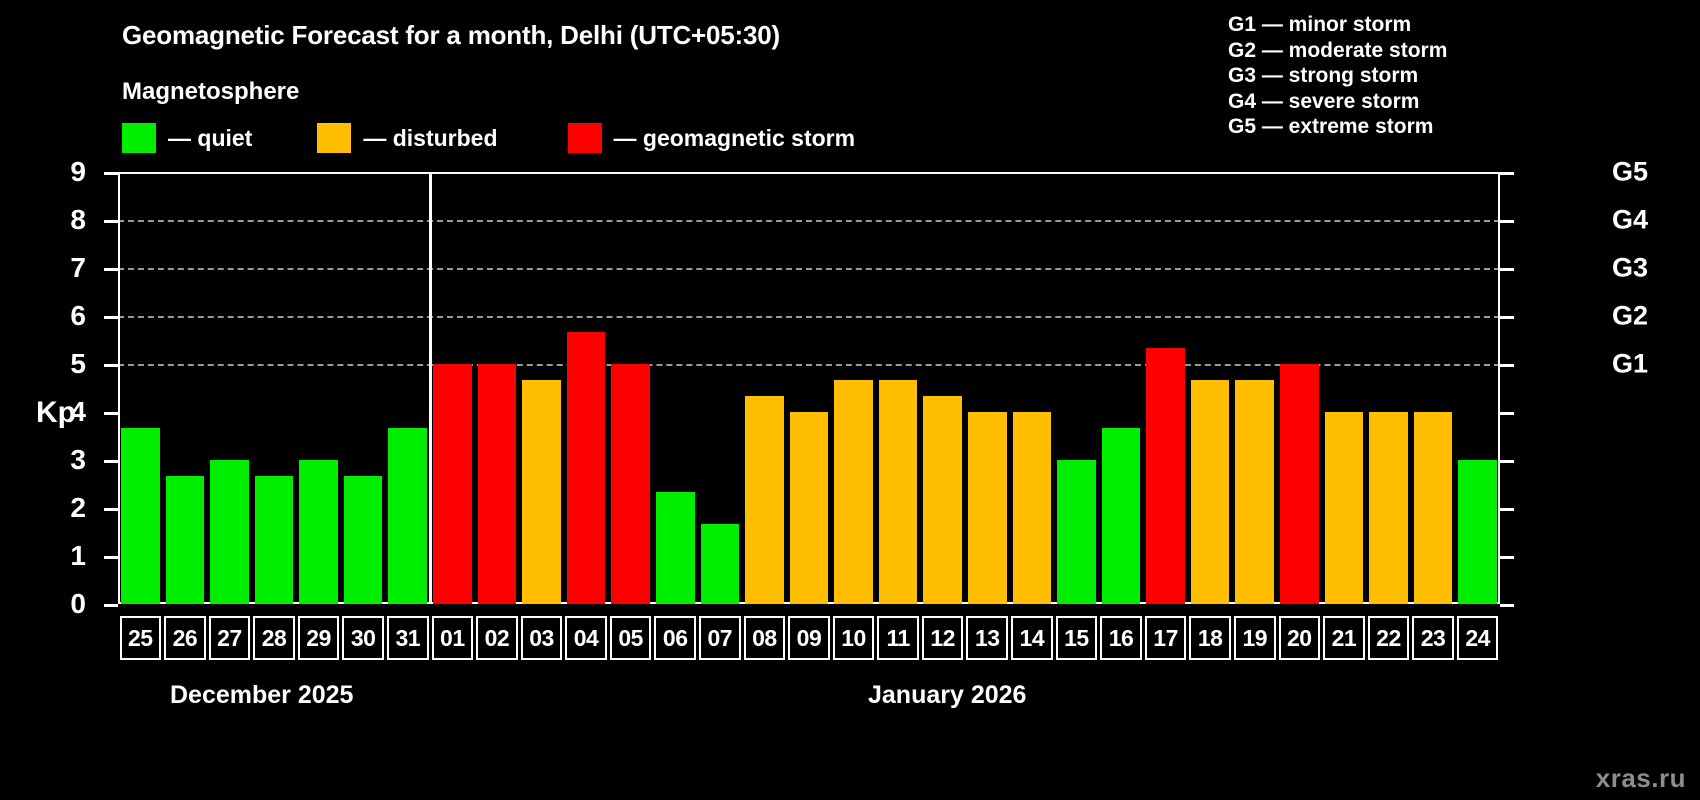  Describe the element at coordinates (1121, 638) in the screenshot. I see `day-label-16: 16` at that location.